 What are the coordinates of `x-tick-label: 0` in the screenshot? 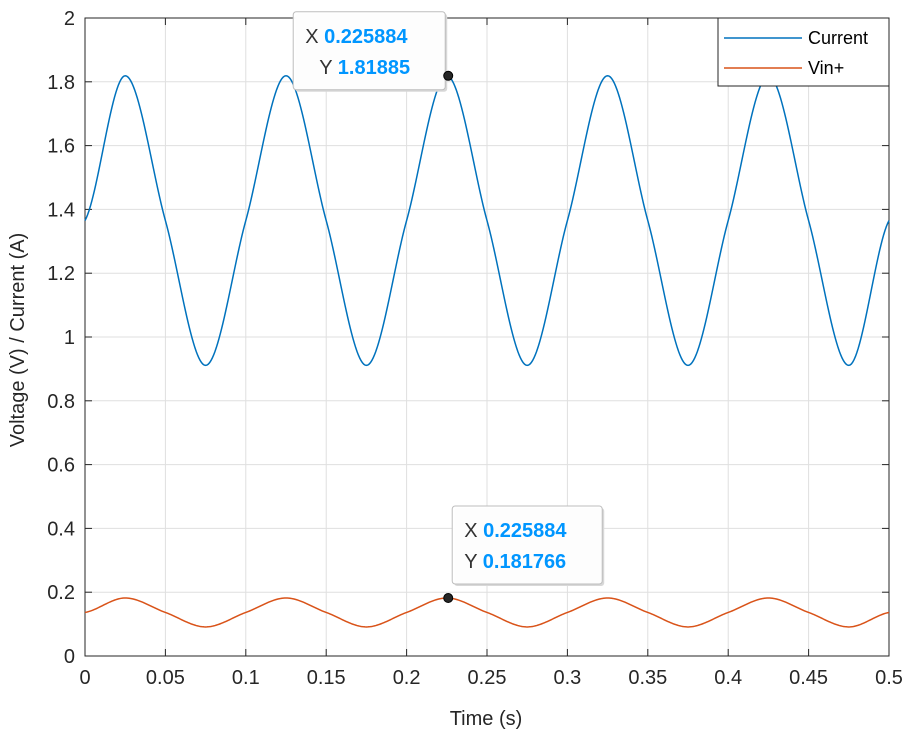 It's located at (84, 678).